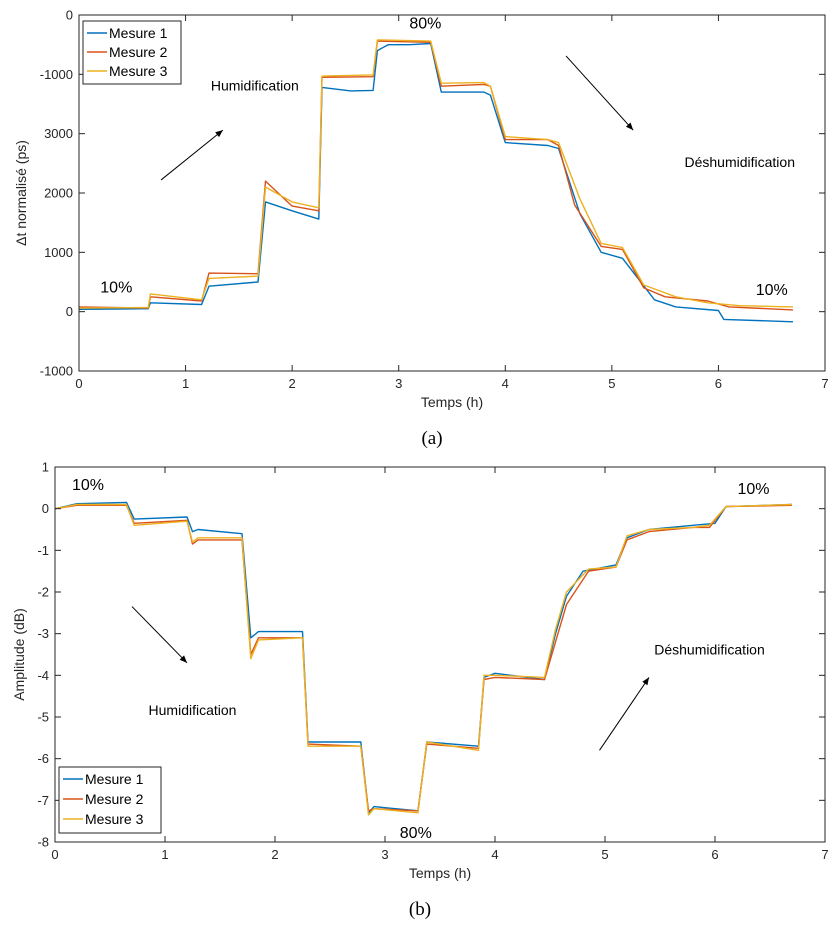 This screenshot has height=928, width=832. Describe the element at coordinates (58, 252) in the screenshot. I see `y-tick-label: 1000` at that location.